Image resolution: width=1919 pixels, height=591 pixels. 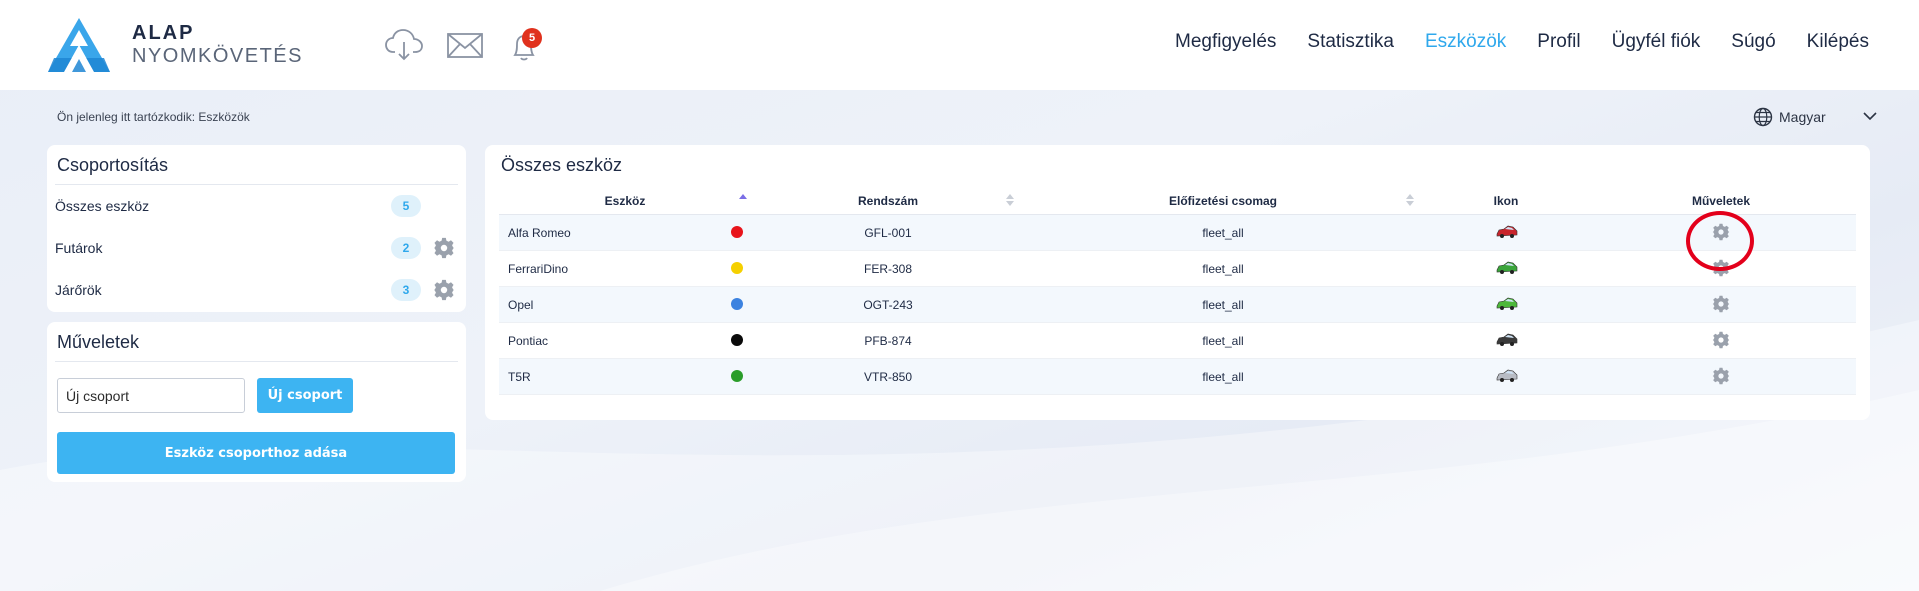 I want to click on table-row: Alfa Romeo GFL-001 fleet_all, so click(x=1177, y=233).